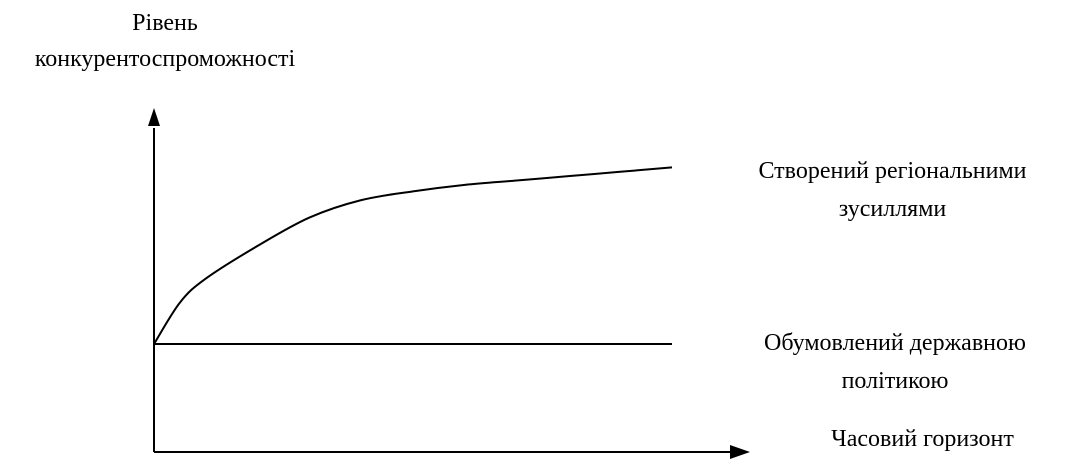 The width and height of the screenshot is (1070, 464). I want to click on y-axis-label-line-1: Рівень, so click(165, 23).